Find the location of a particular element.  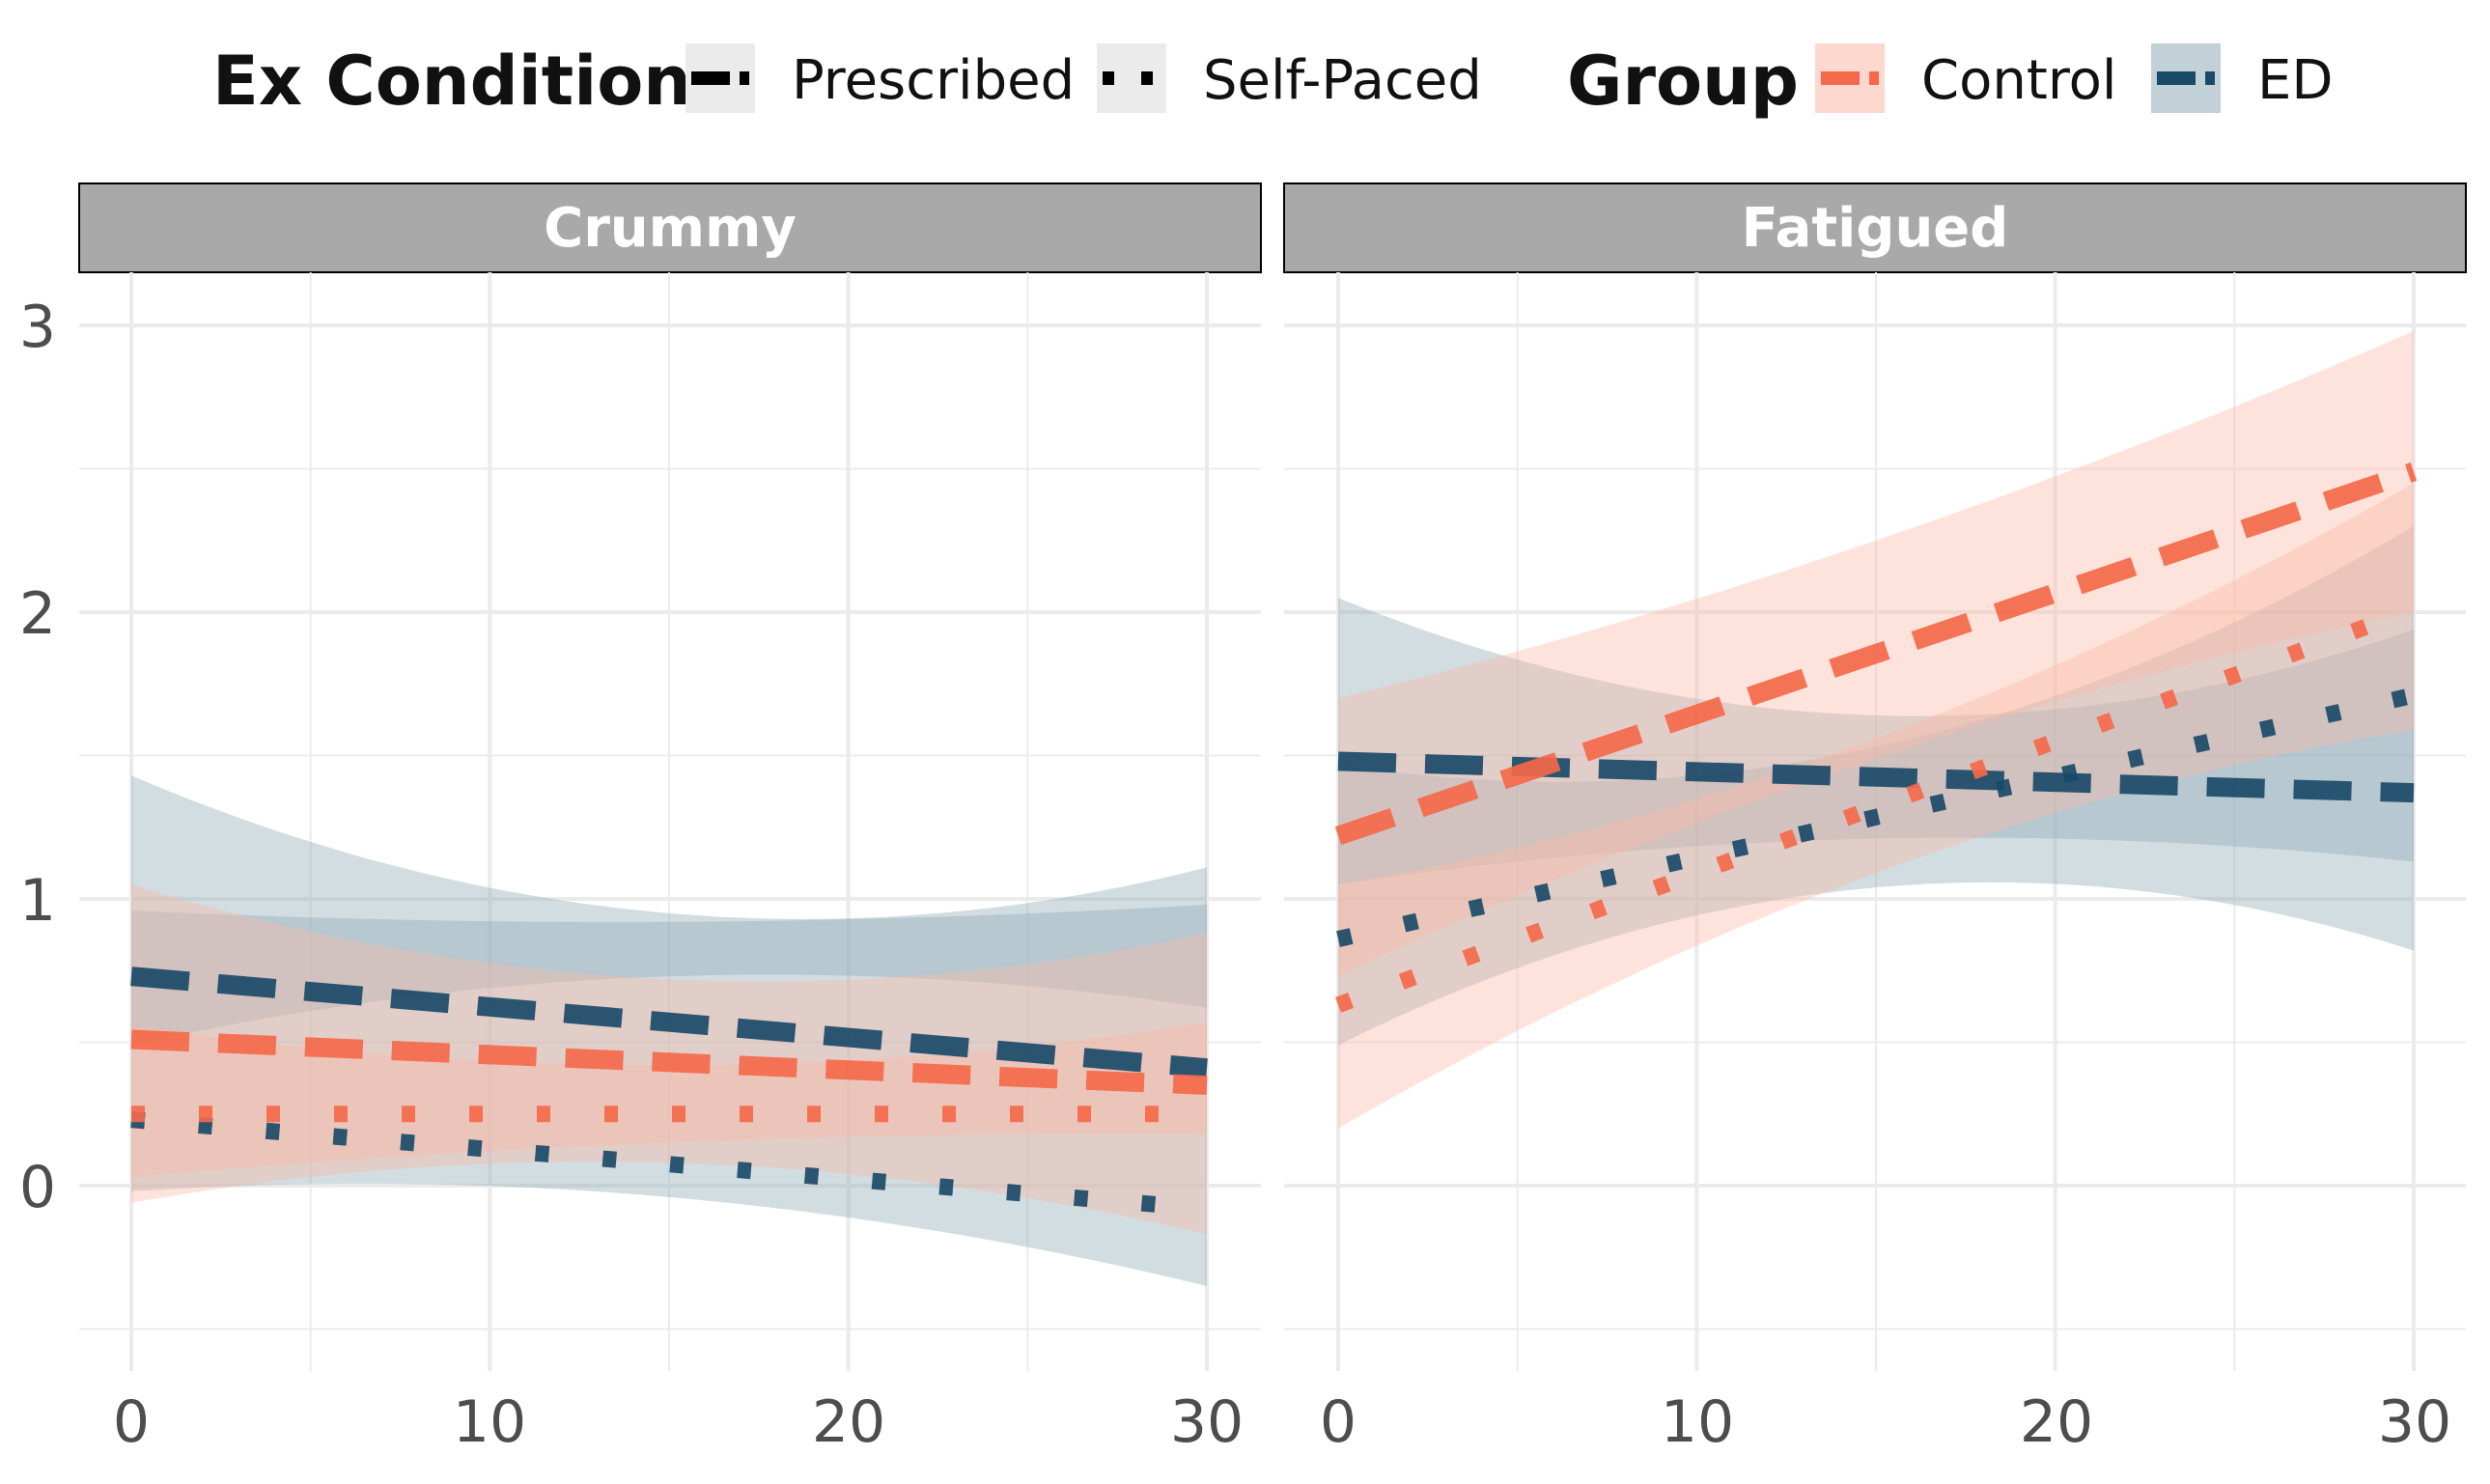

legend-label-ed: ED is located at coordinates (2295, 81).